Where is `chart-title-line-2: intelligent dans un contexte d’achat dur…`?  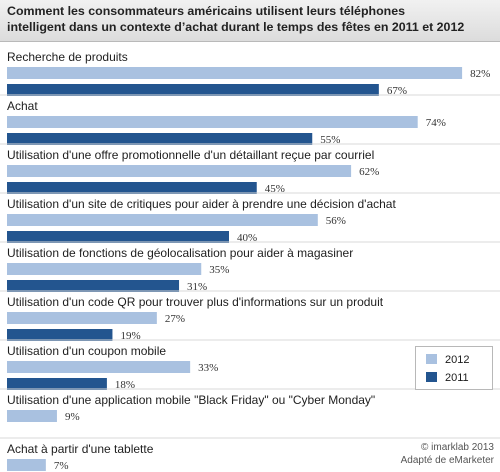 chart-title-line-2: intelligent dans un contexte d’achat dur… is located at coordinates (236, 27).